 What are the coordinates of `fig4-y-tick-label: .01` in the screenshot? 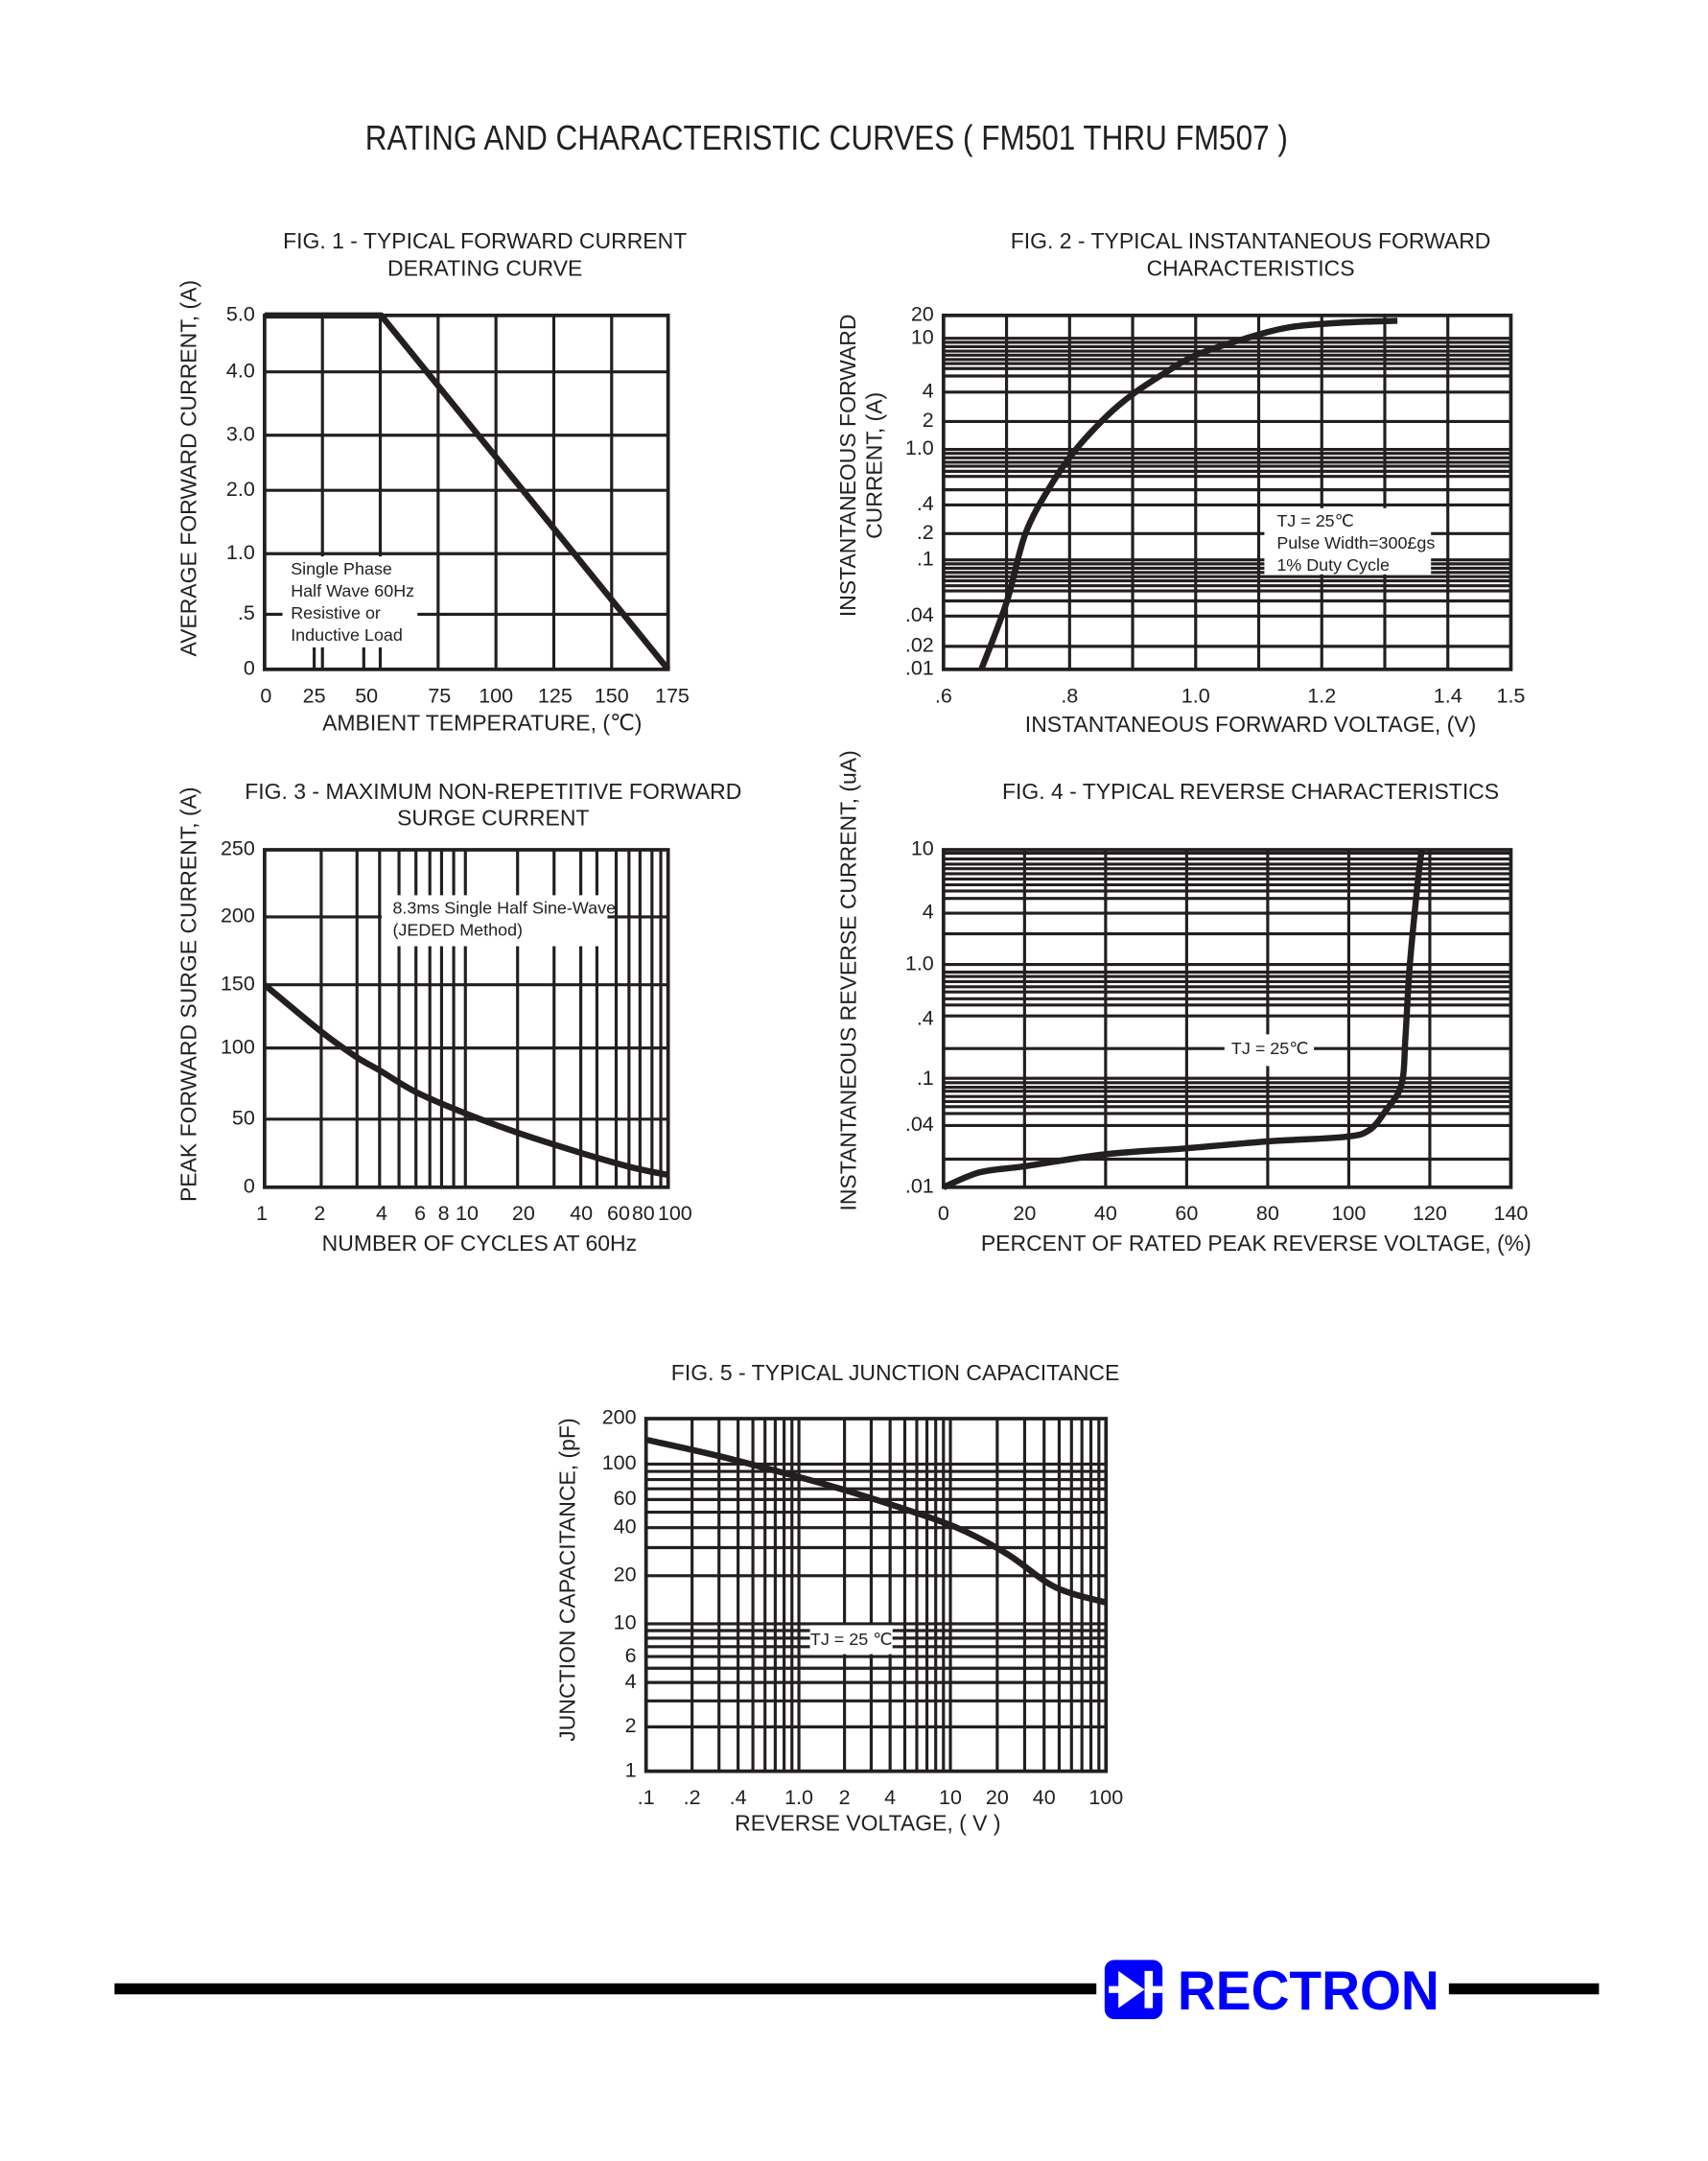 It's located at (920, 1185).